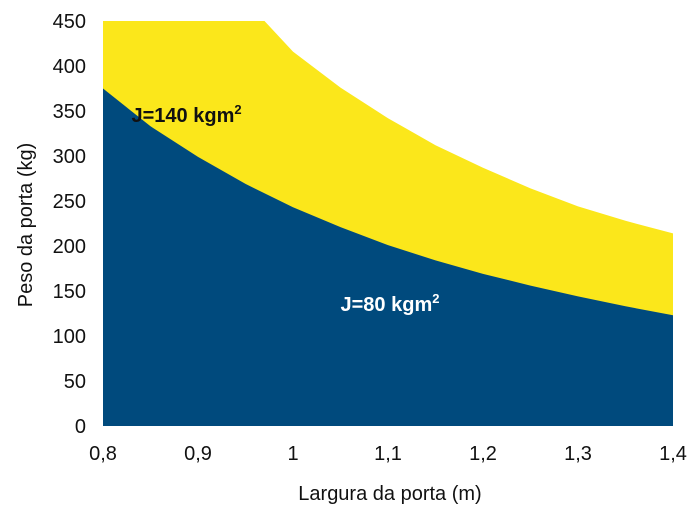 This screenshot has height=511, width=695. I want to click on x-tick-label: 0,9, so click(198, 454).